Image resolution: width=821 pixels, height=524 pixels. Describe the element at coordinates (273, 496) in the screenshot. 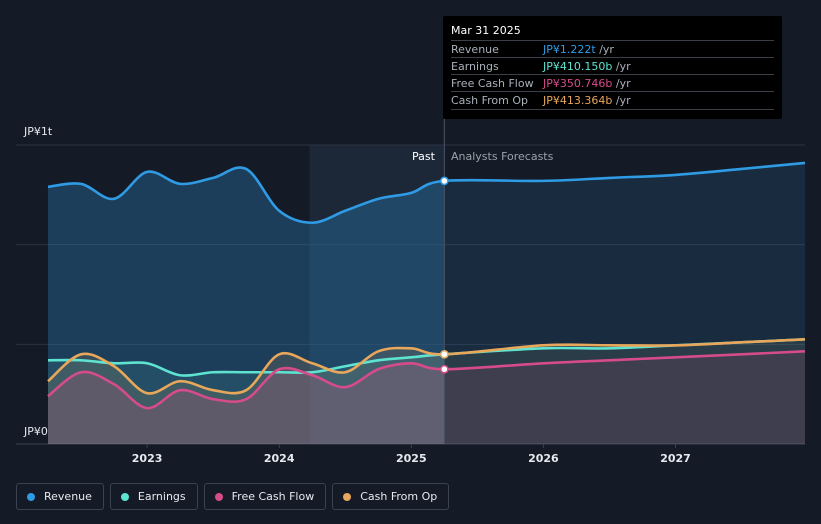

I see `legend-label: Free Cash Flow` at that location.